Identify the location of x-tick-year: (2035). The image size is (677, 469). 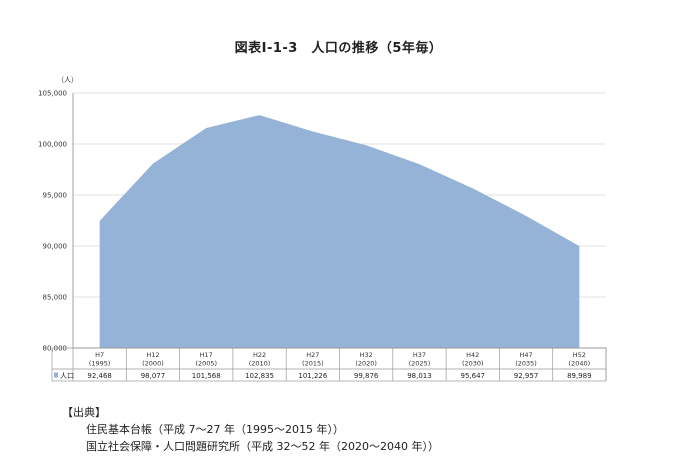
(526, 364).